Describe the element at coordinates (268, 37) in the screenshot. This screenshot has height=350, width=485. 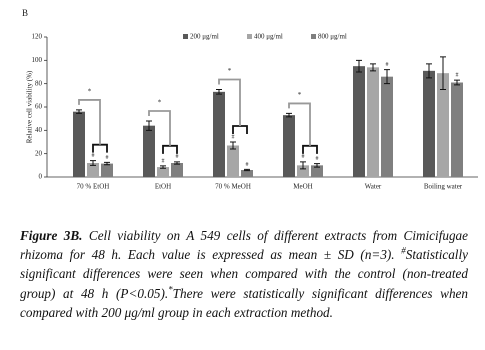
I see `legend-label: 400 μg/ml` at that location.